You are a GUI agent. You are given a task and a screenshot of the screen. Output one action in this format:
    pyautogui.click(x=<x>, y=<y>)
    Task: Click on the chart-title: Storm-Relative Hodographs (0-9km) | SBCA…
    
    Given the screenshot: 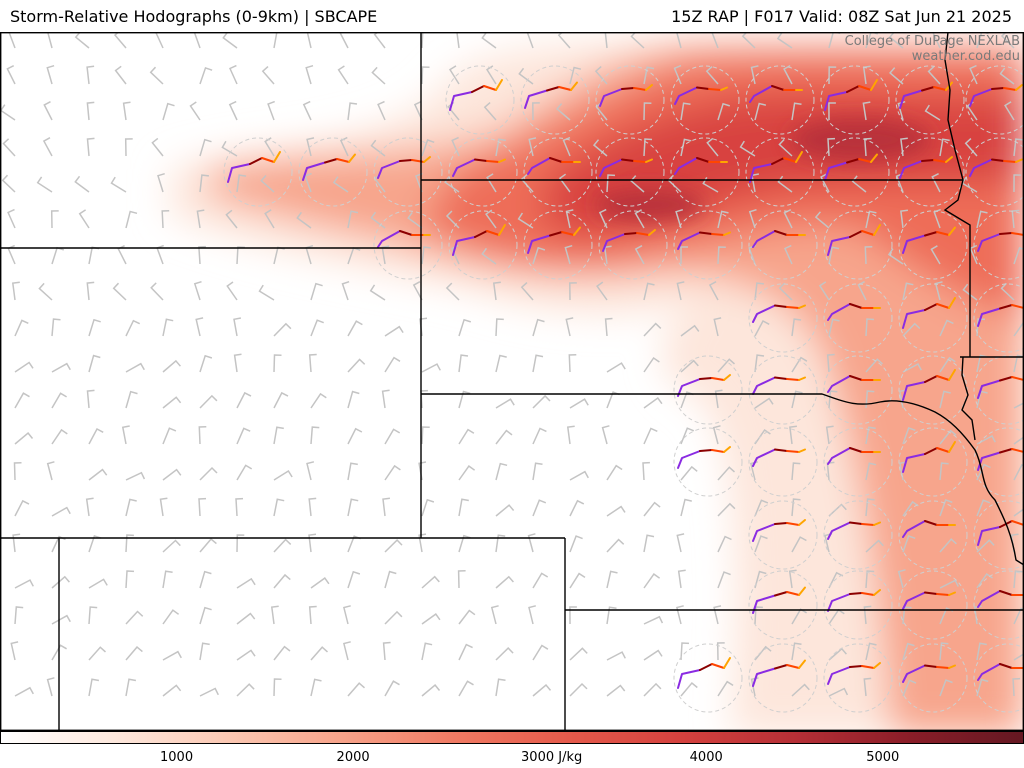 What is the action you would take?
    pyautogui.click(x=194, y=16)
    